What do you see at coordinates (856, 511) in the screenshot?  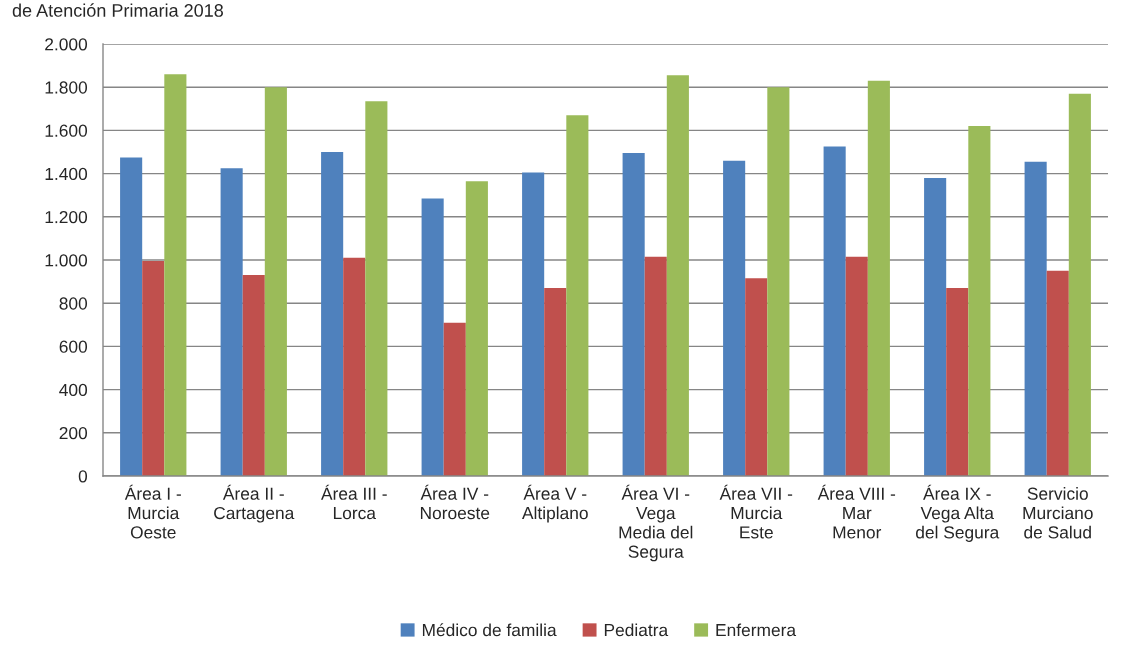 I see `x-tick-label: Área VIII - Mar Menor` at bounding box center [856, 511].